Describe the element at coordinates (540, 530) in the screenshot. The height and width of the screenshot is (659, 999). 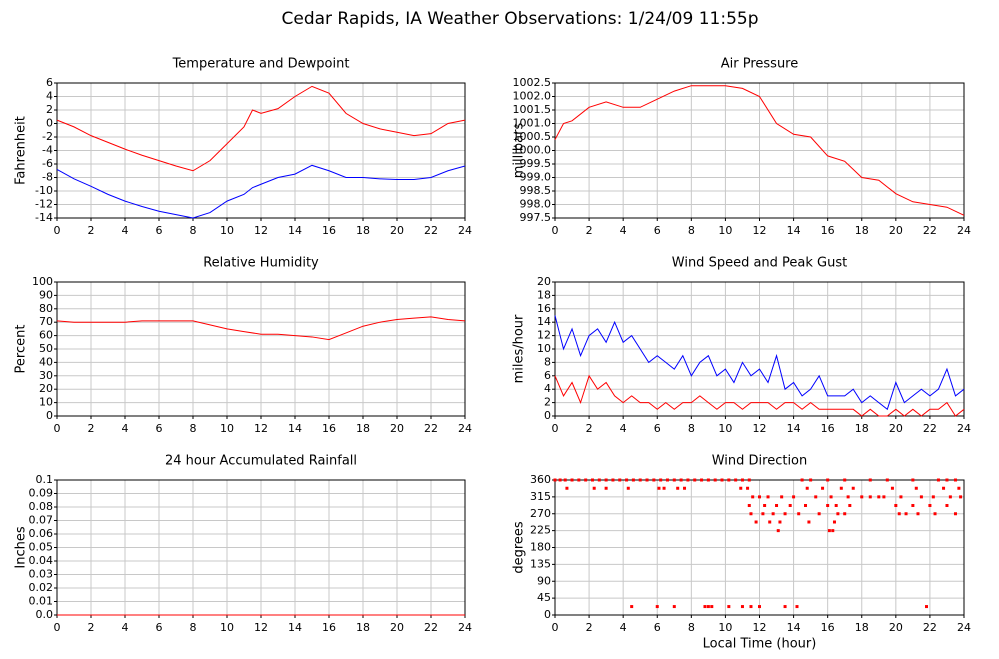
I see `y-tick-label: 225` at that location.